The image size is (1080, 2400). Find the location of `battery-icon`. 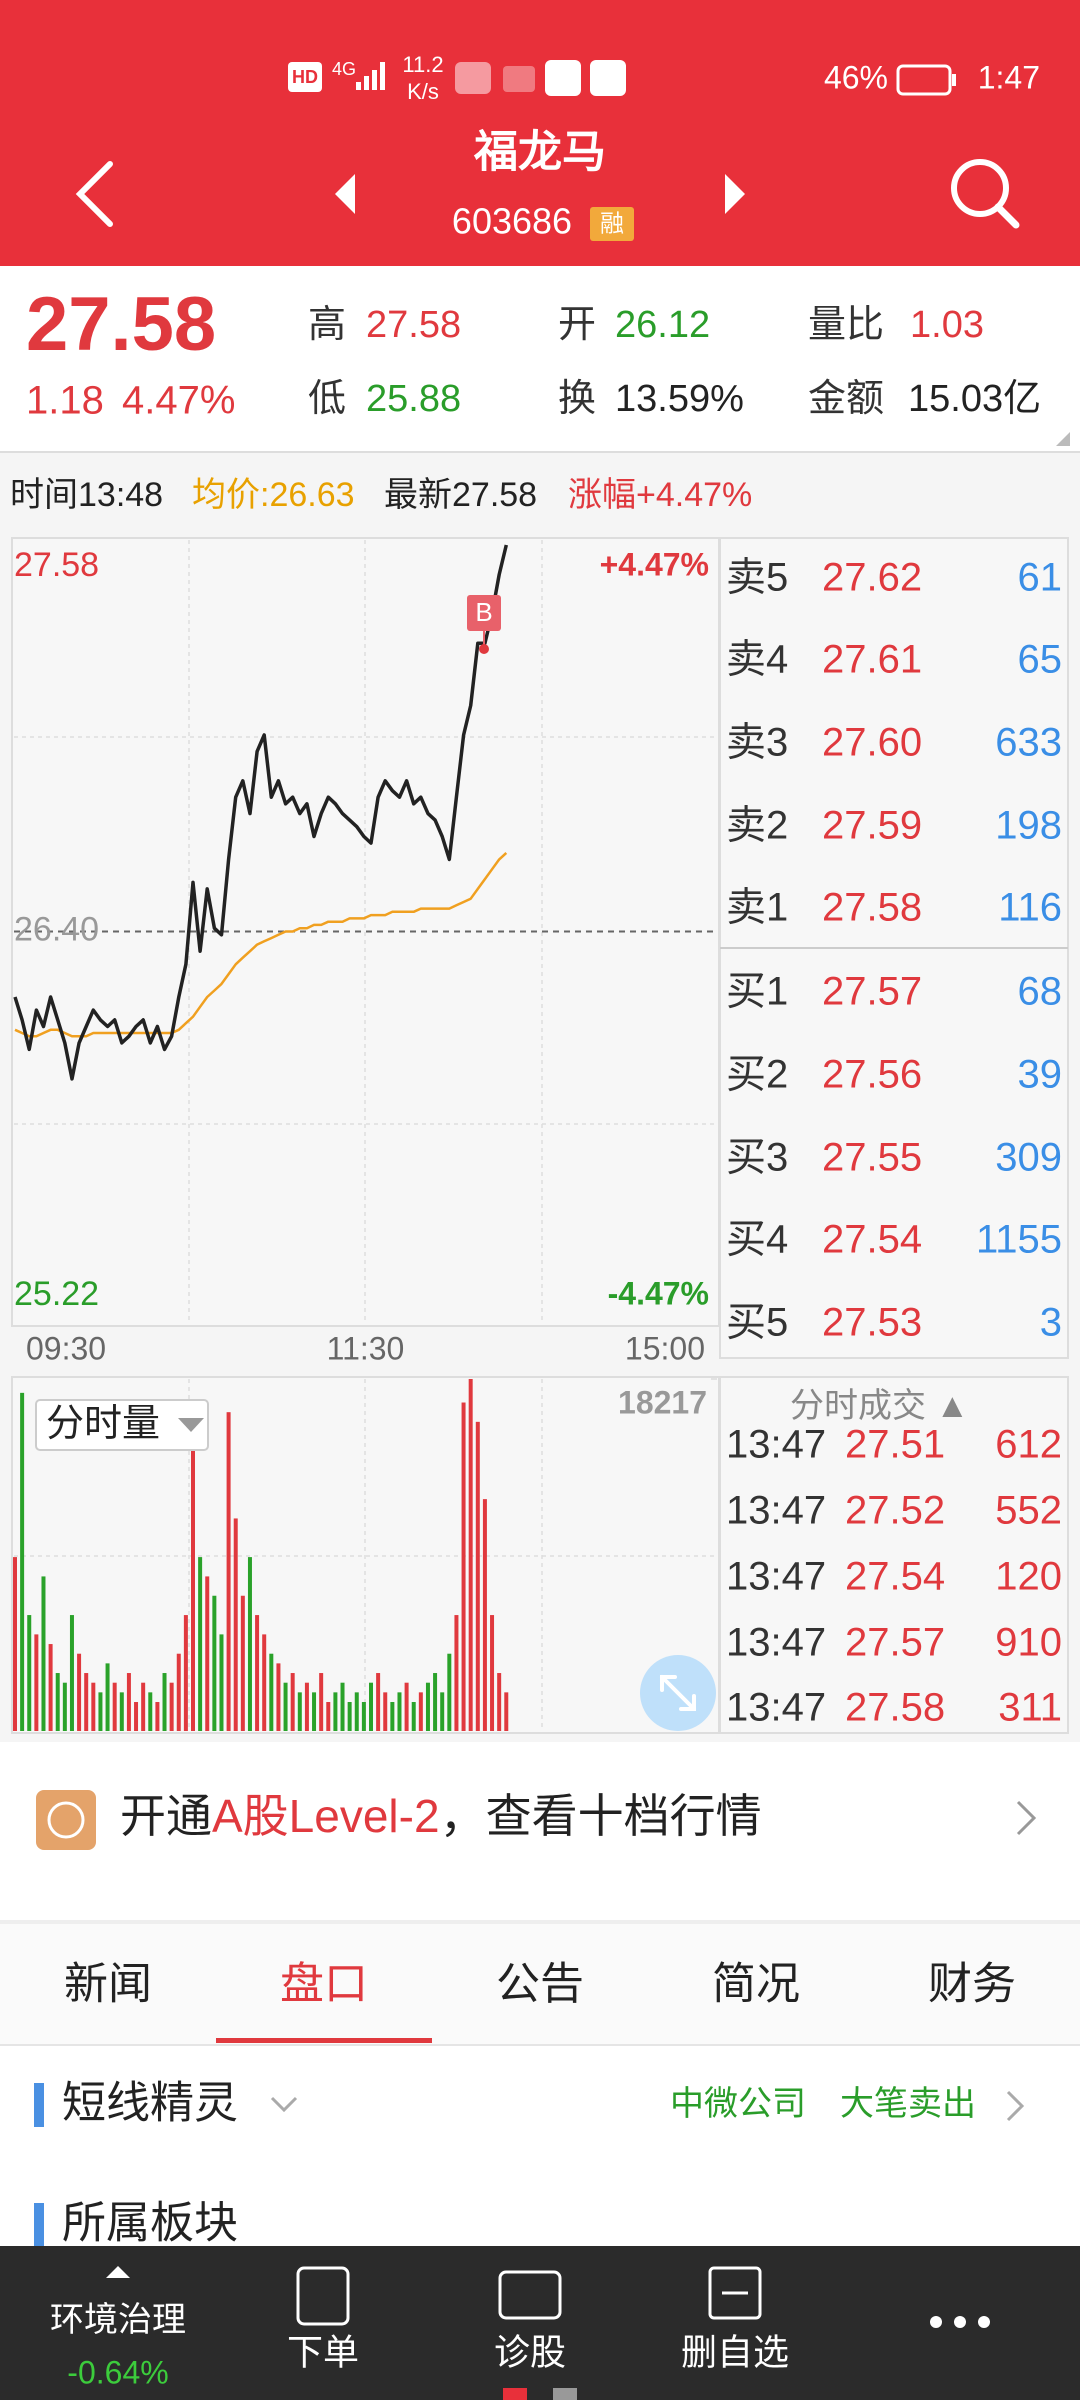

battery-icon is located at coordinates (924, 80).